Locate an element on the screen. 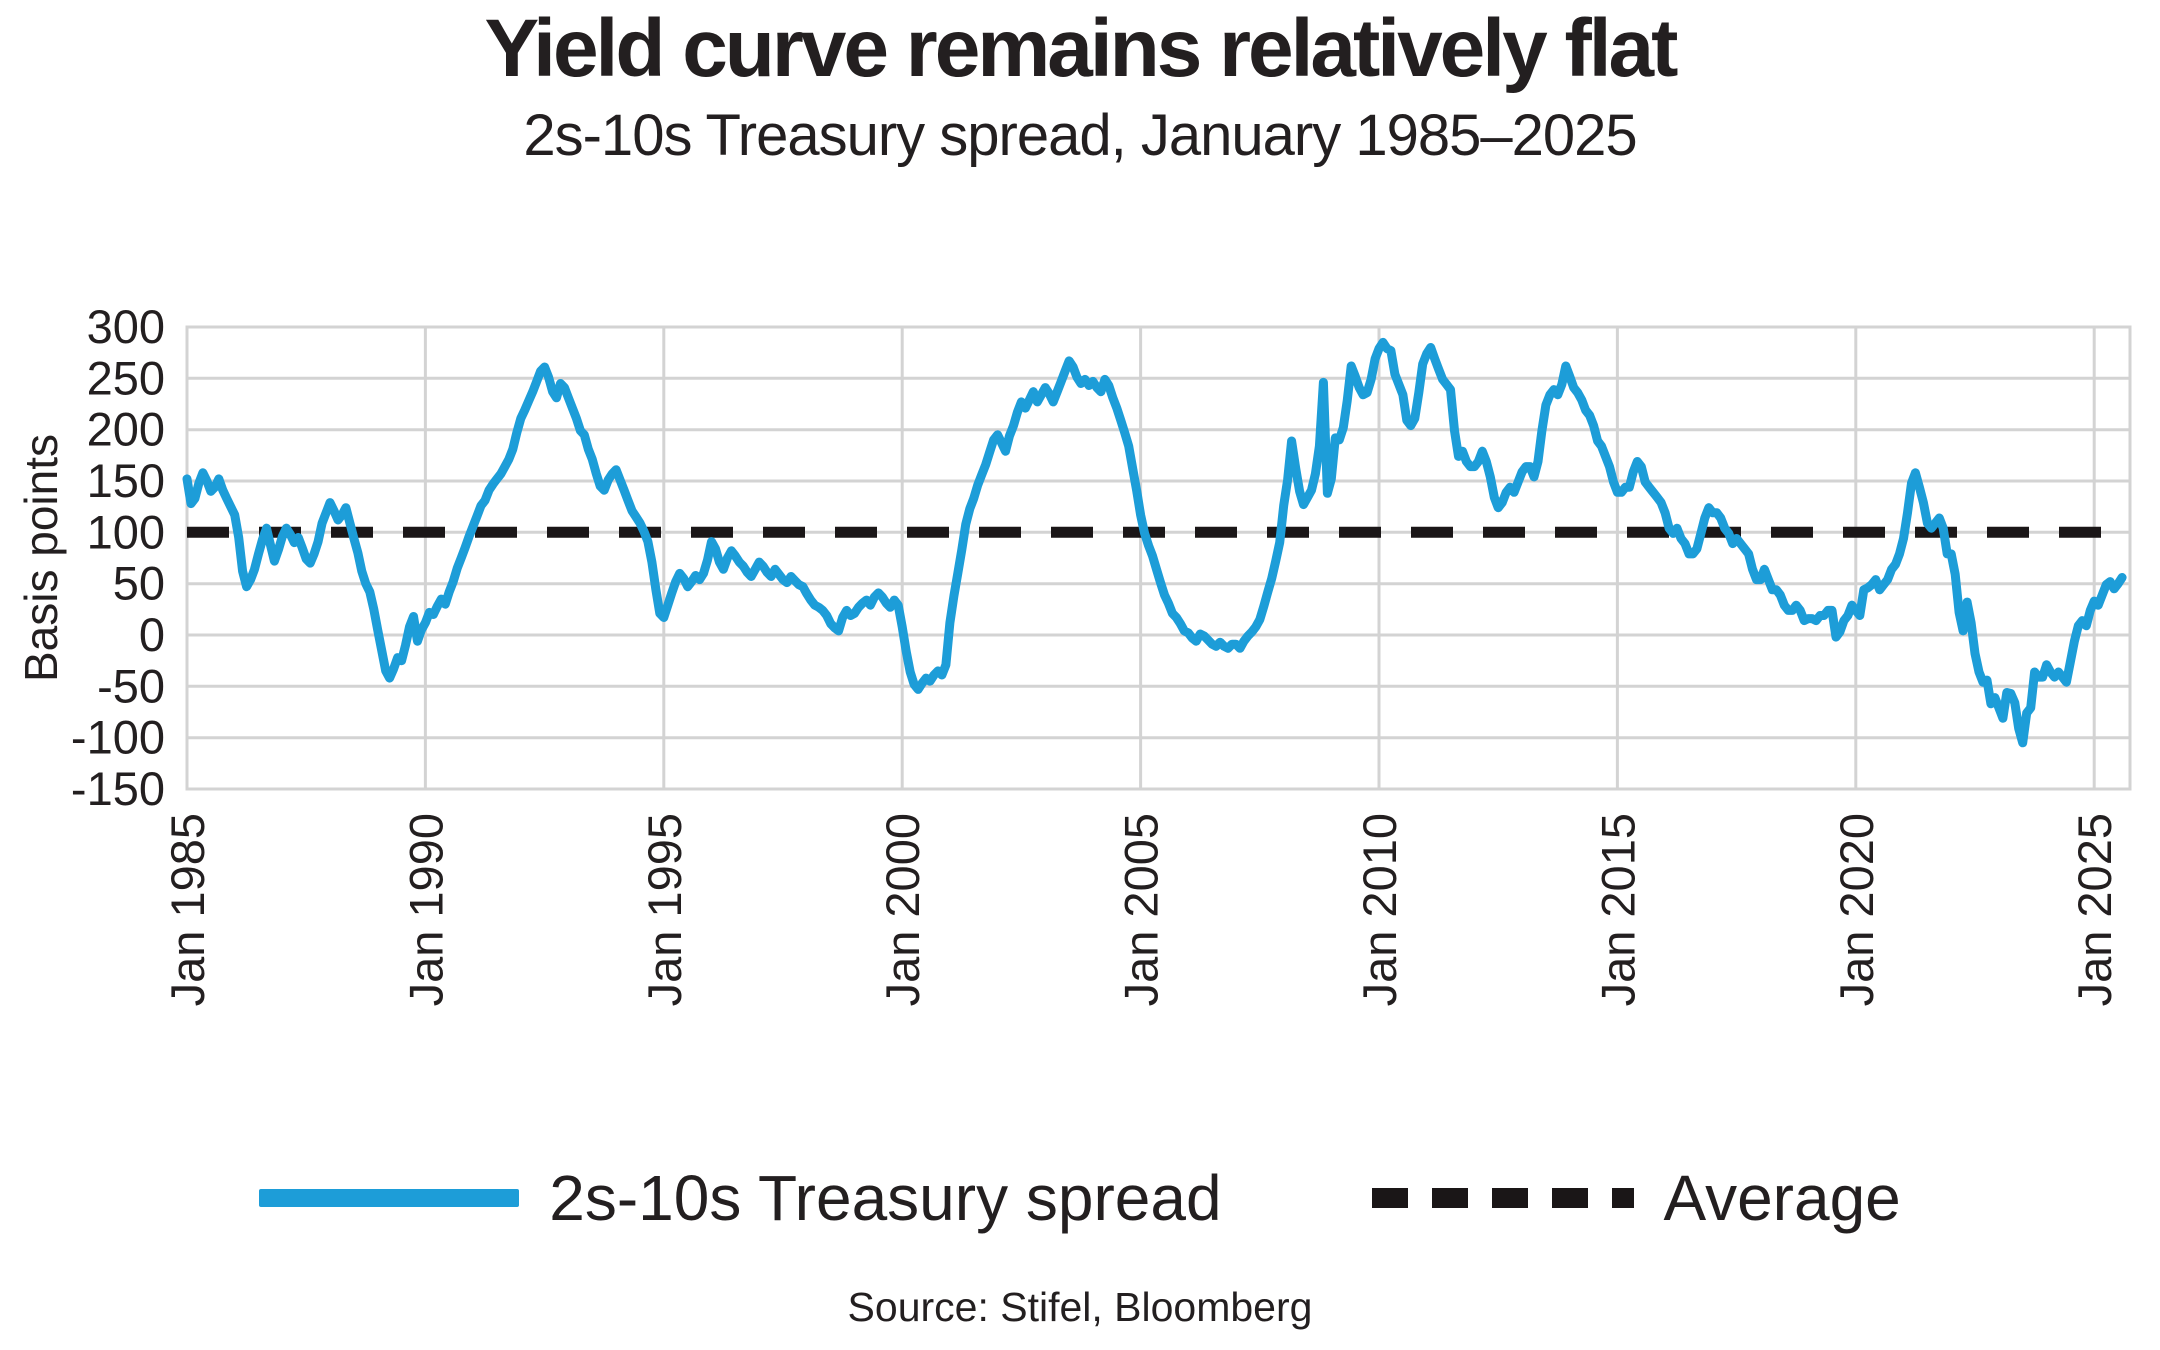 Image resolution: width=2160 pixels, height=1350 pixels. y-tick-label: -100 is located at coordinates (118, 737).